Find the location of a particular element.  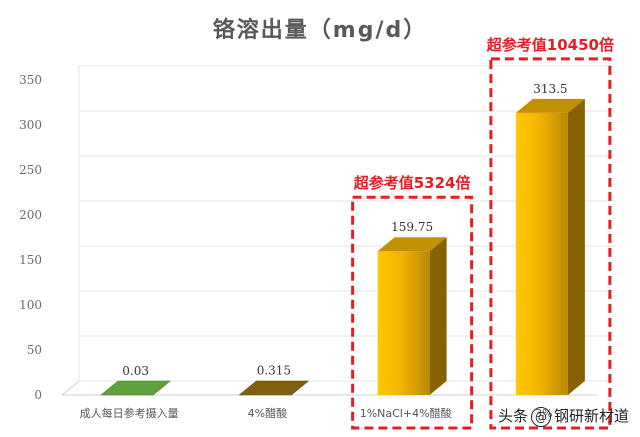

floor-edge is located at coordinates (70, 388).